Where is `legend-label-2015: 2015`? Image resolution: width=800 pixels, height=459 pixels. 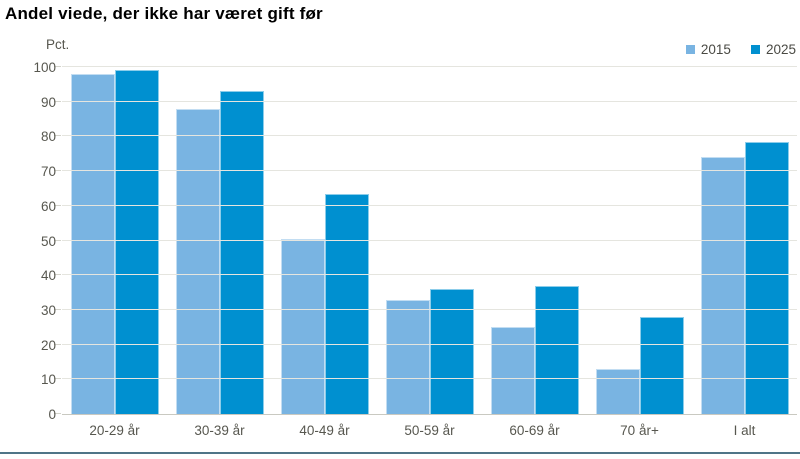
legend-label-2015: 2015 is located at coordinates (715, 49).